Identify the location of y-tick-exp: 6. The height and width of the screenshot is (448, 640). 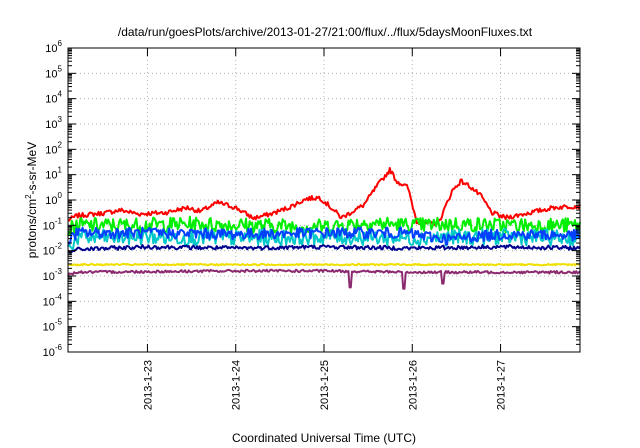
(60, 43).